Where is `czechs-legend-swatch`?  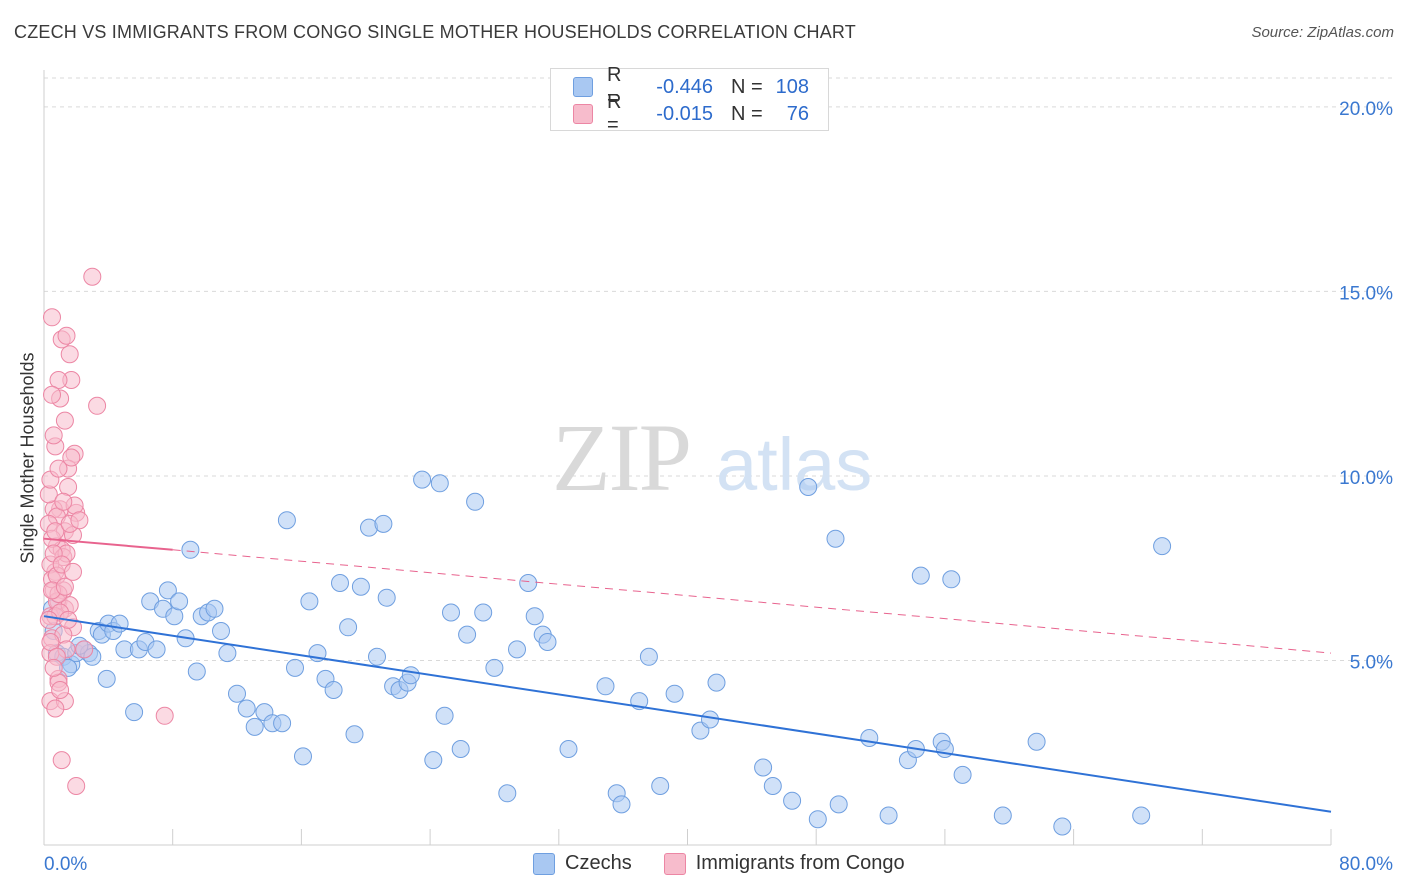
czechs-legend-swatch is located at coordinates (544, 863).